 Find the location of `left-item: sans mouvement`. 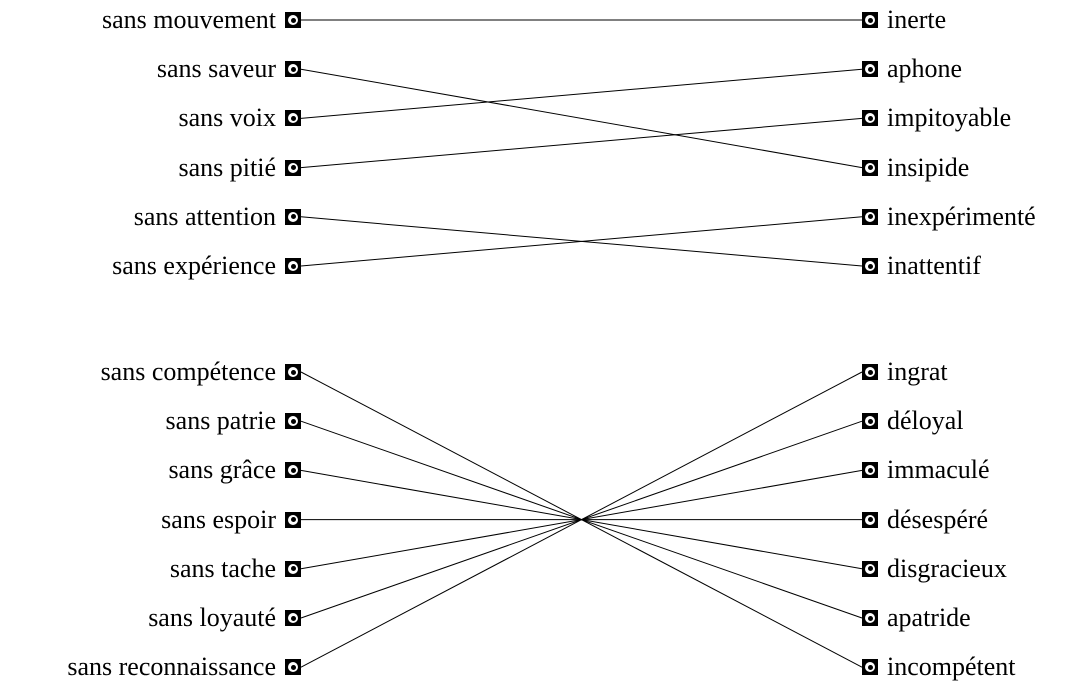

left-item: sans mouvement is located at coordinates (150, 20).